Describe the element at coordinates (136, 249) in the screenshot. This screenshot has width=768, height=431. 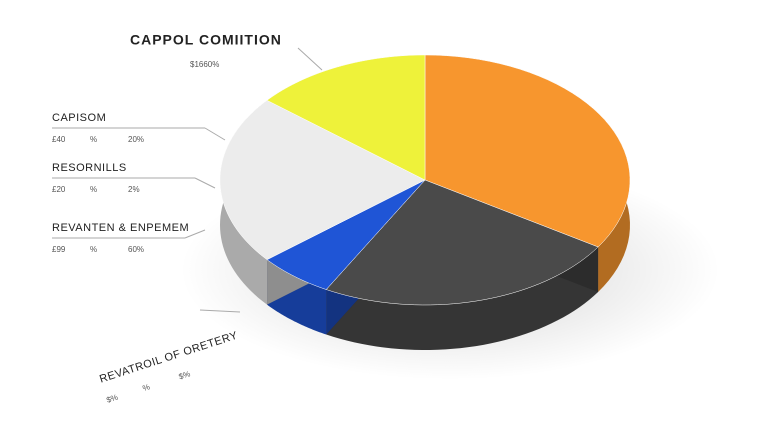
I see `annotation-cell: 60%` at that location.